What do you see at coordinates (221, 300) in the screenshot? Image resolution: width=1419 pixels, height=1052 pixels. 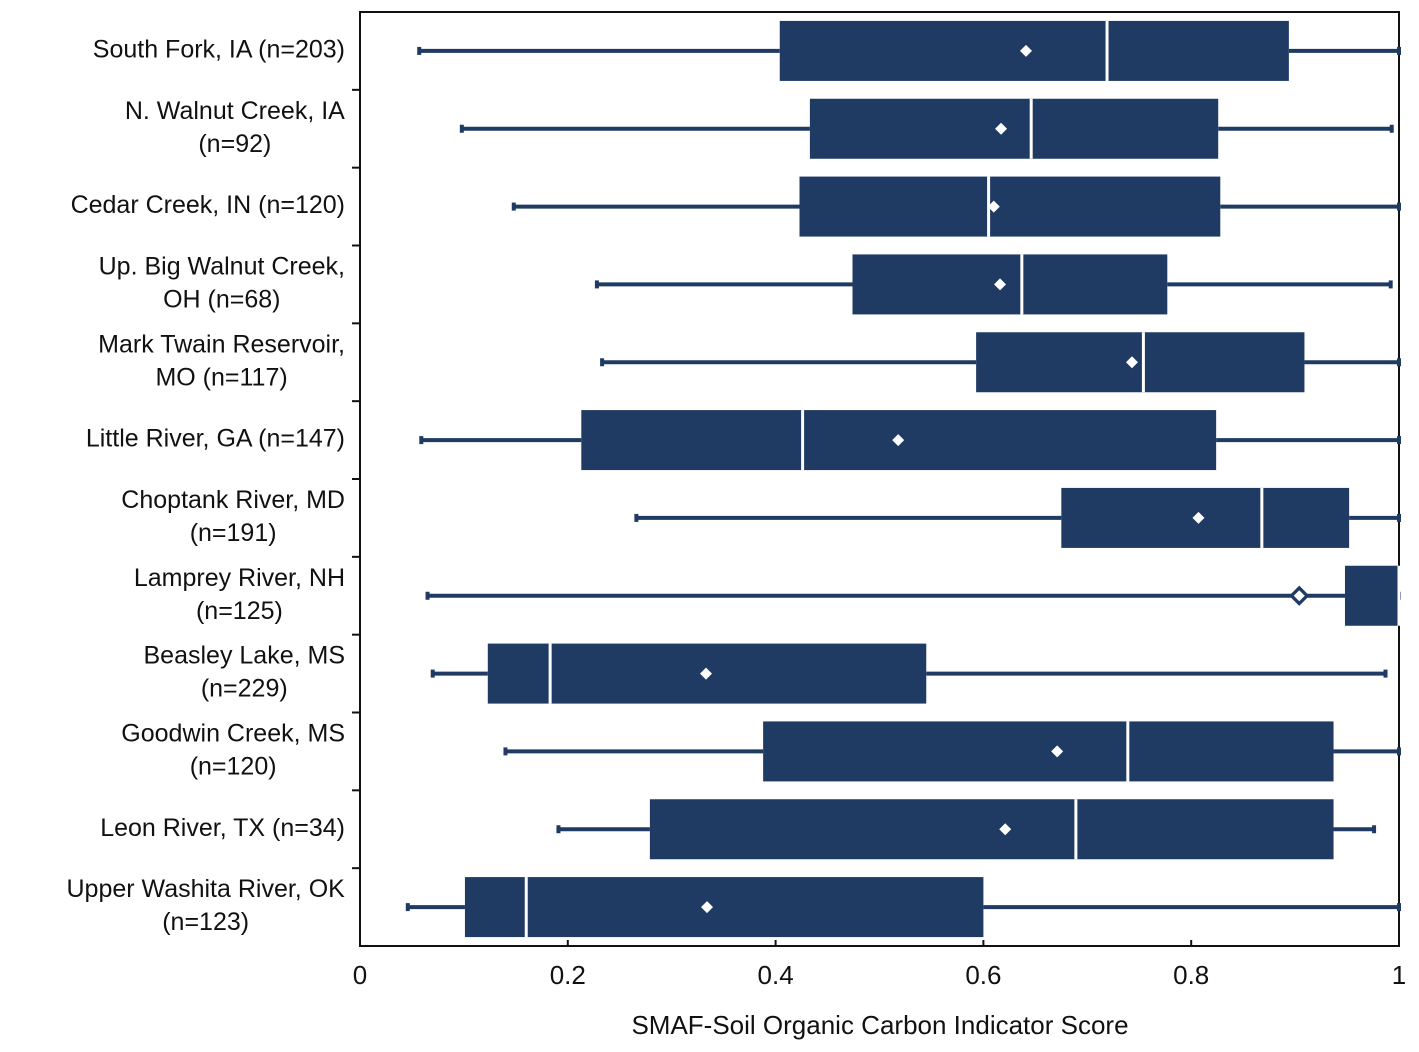 I see `y-tick-label-line: OH (n=68)` at bounding box center [221, 300].